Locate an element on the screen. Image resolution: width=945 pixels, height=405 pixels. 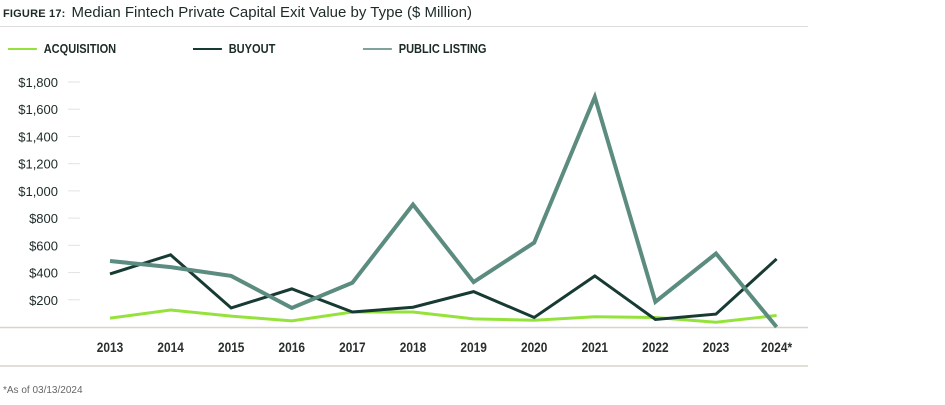
y-tick-label: $800 is located at coordinates (43, 218).